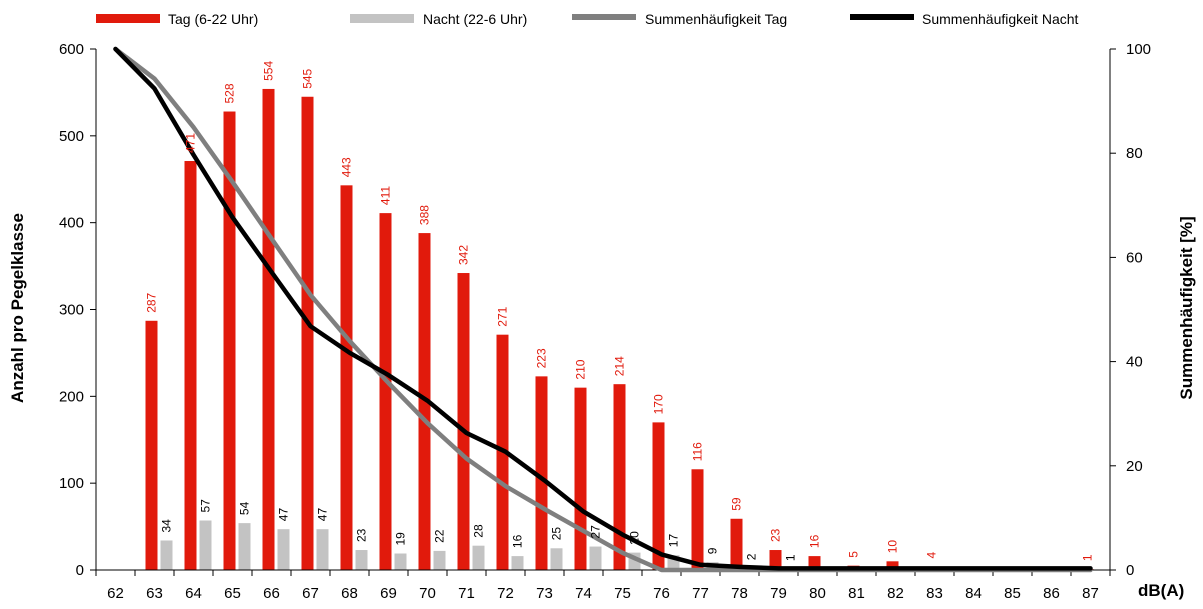  Describe the element at coordinates (817, 593) in the screenshot. I see `x-tick-label: 80` at that location.